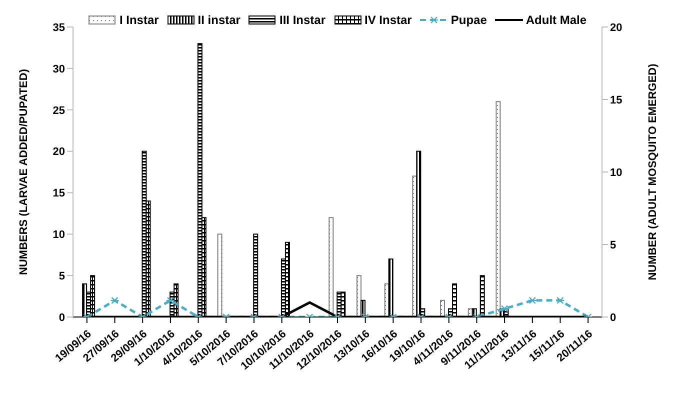 This screenshot has height=400, width=675. Describe the element at coordinates (58, 28) in the screenshot. I see `y-tick-label: 35` at that location.